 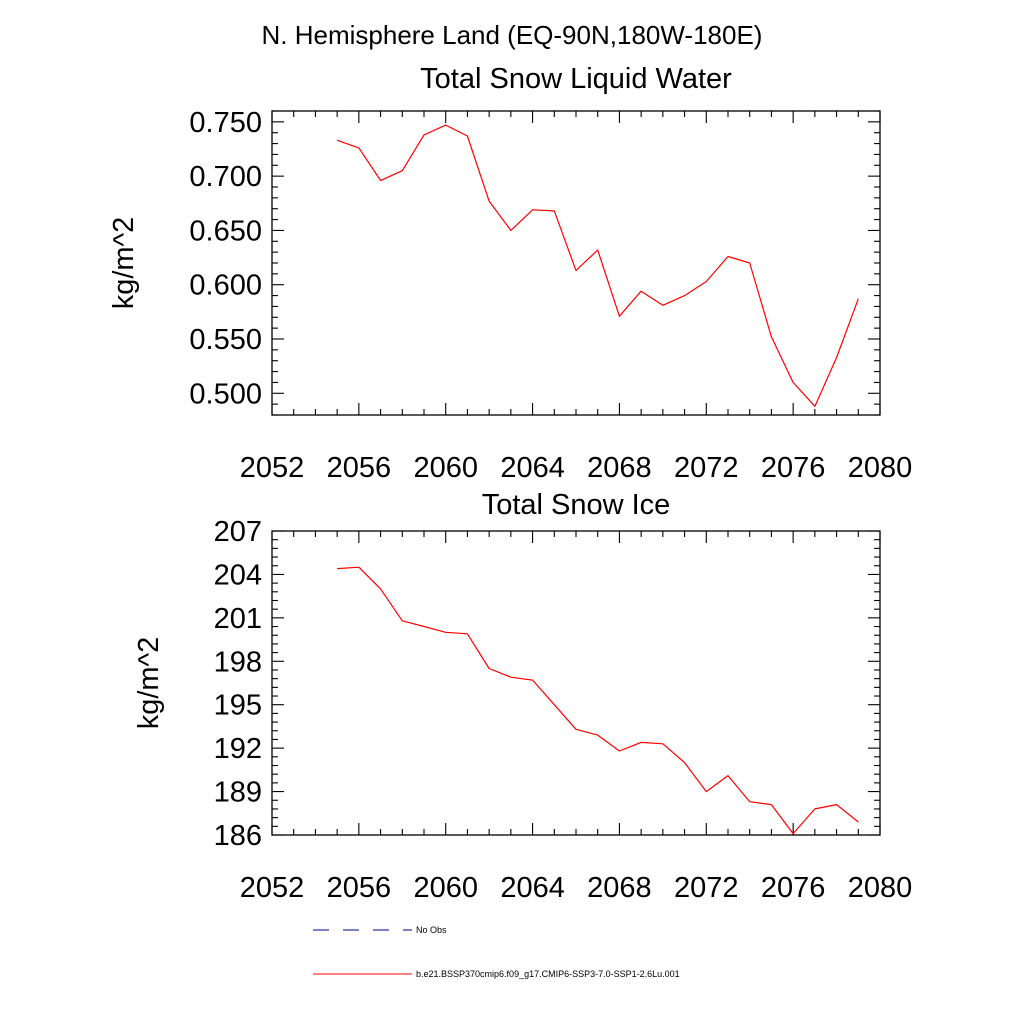 I want to click on y-tick-label: 186, so click(x=238, y=836).